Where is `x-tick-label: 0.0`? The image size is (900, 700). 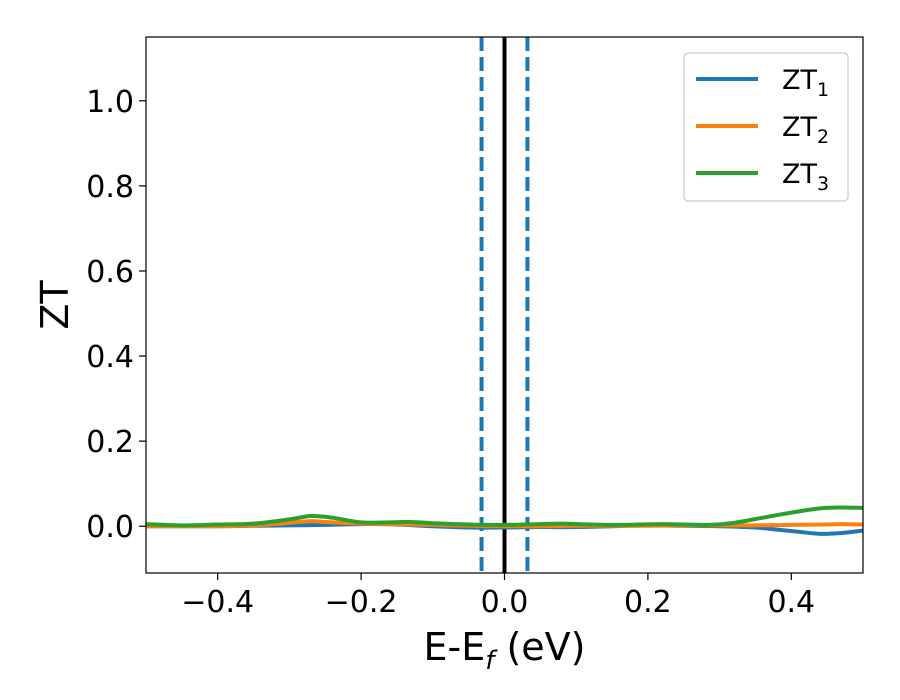
x-tick-label: 0.0 is located at coordinates (505, 602).